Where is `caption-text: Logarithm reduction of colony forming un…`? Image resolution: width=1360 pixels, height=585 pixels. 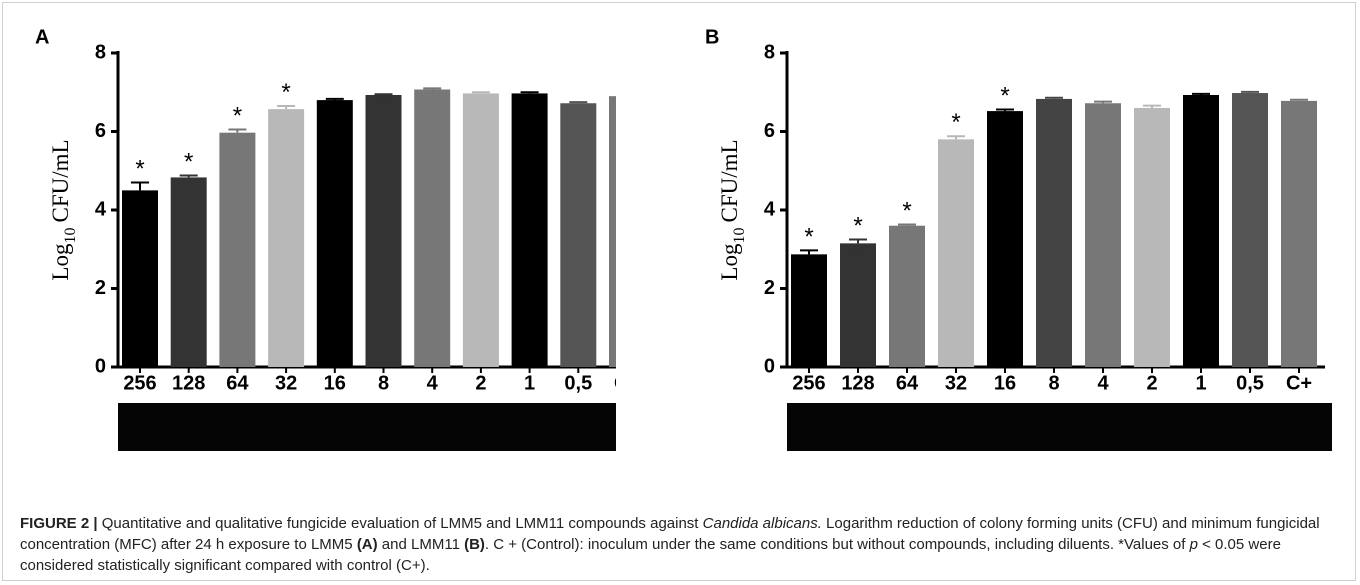 caption-text: Logarithm reduction of colony forming un… is located at coordinates (670, 534).